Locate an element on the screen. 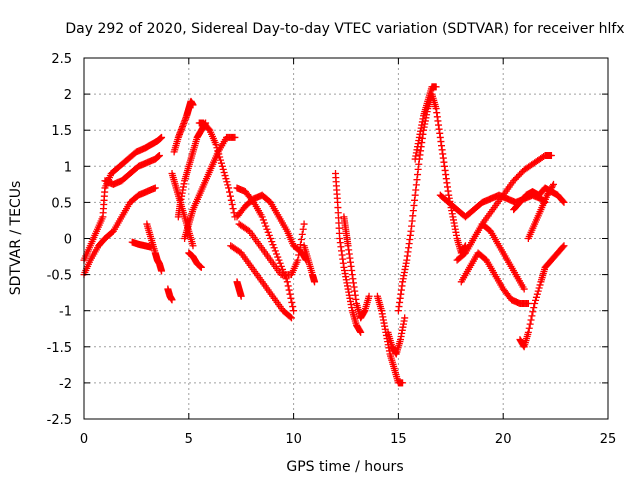  y-tick-label: 1 is located at coordinates (68, 167).